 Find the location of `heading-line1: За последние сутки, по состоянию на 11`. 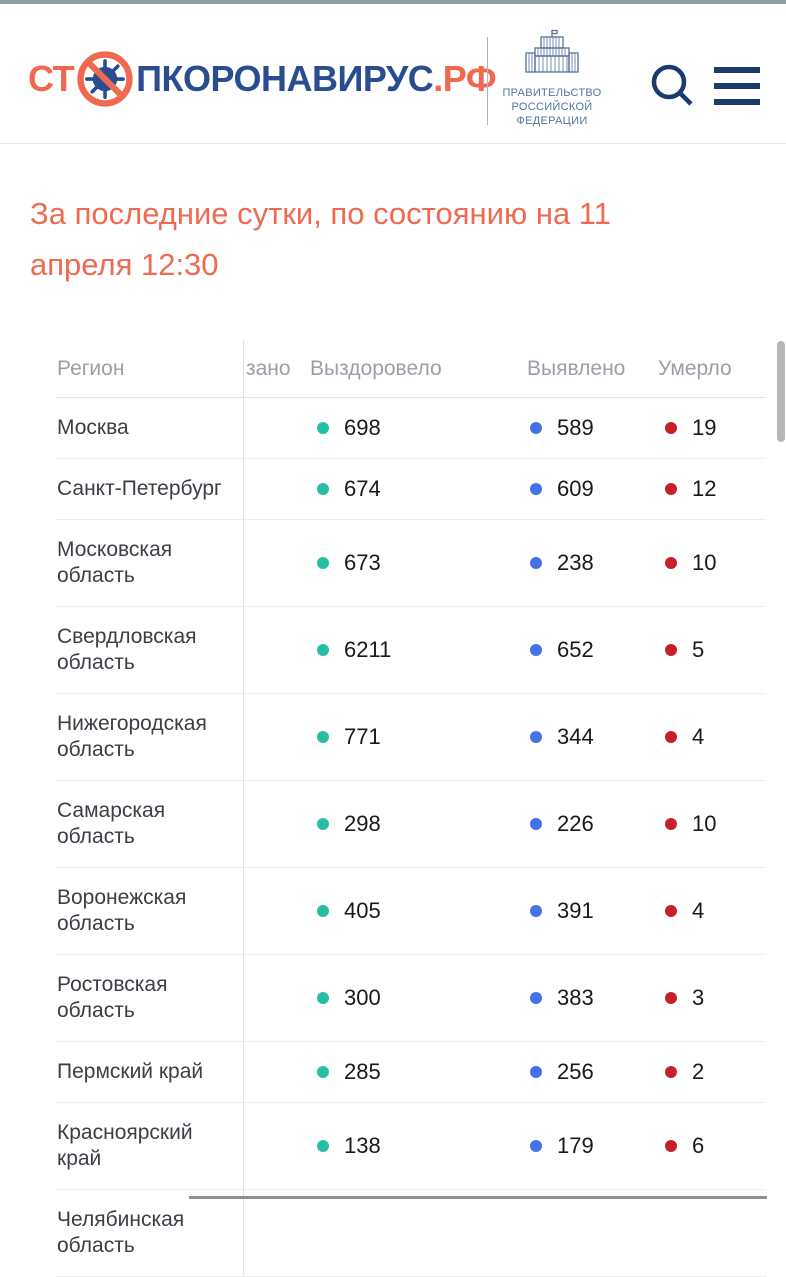

heading-line1: За последние сутки, по состоянию на 11 is located at coordinates (320, 213).